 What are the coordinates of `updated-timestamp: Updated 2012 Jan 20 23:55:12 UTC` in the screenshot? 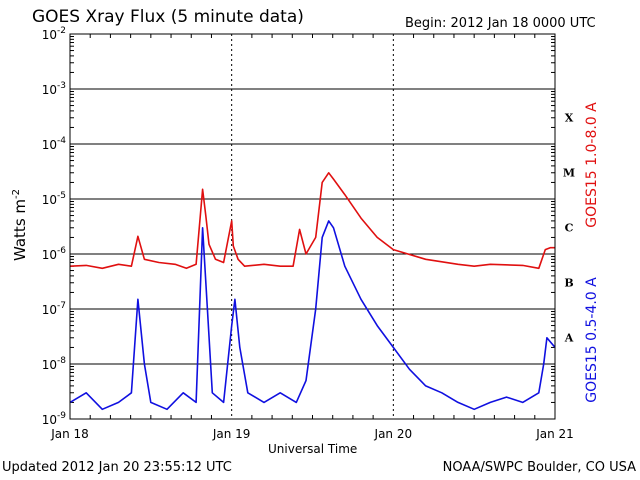 It's located at (117, 467).